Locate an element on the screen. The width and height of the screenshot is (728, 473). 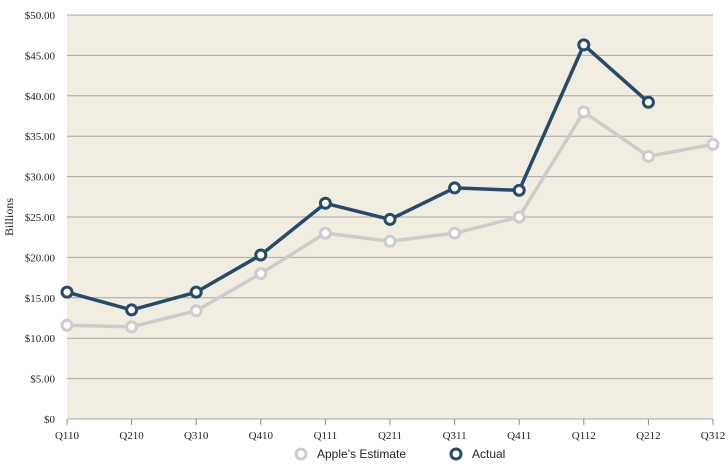
legend: Apple's Estimate Actual is located at coordinates (399, 454).